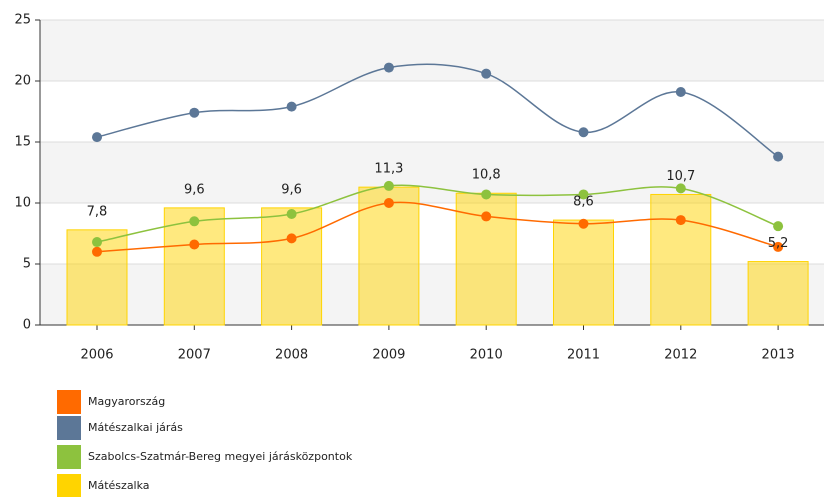  What do you see at coordinates (291, 355) in the screenshot?
I see `x-tick-label: 2008` at bounding box center [291, 355].